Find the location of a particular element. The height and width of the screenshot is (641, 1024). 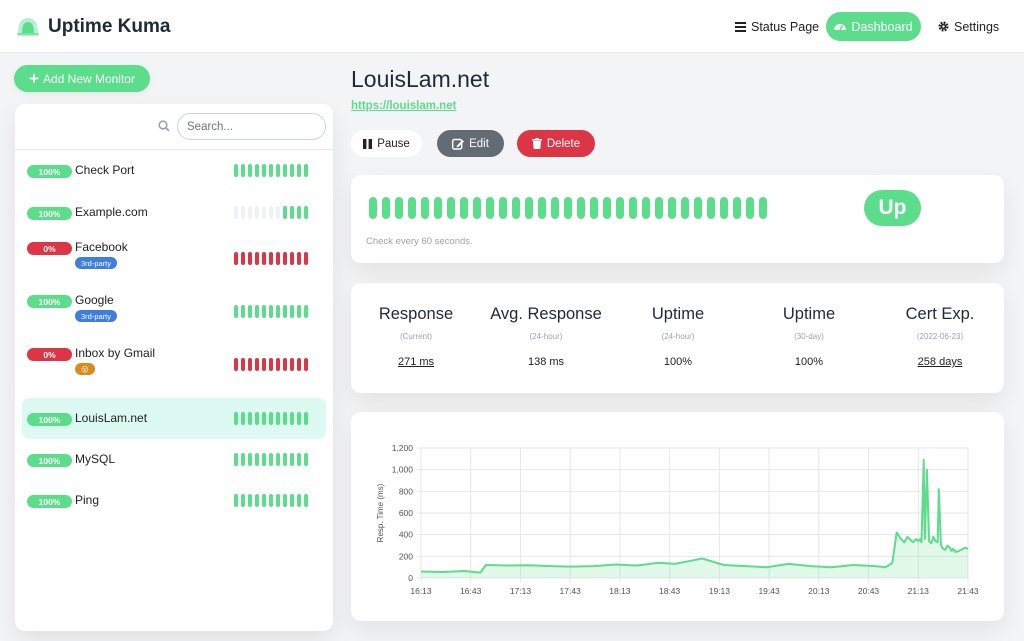

monitor-tag: 3rd-party is located at coordinates (96, 316).